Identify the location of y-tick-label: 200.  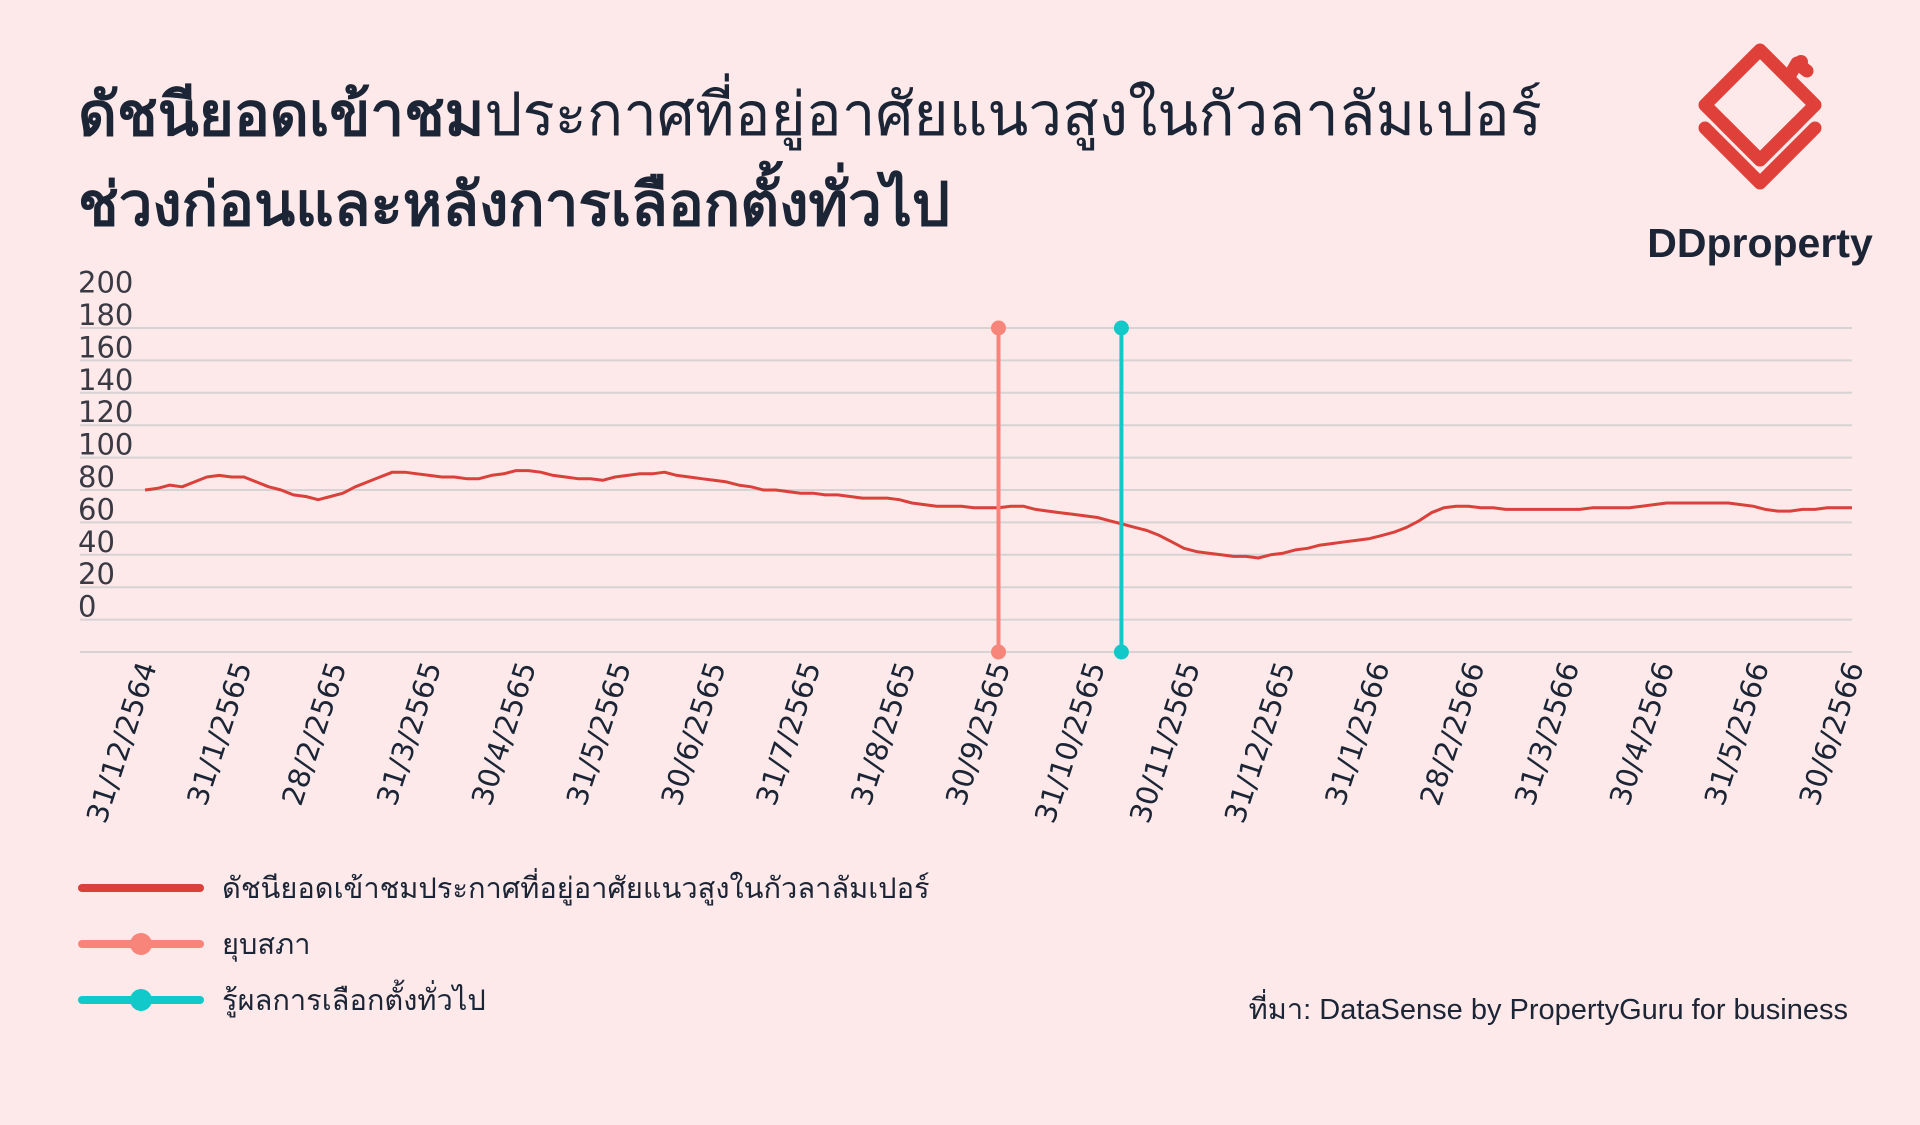
(105, 283).